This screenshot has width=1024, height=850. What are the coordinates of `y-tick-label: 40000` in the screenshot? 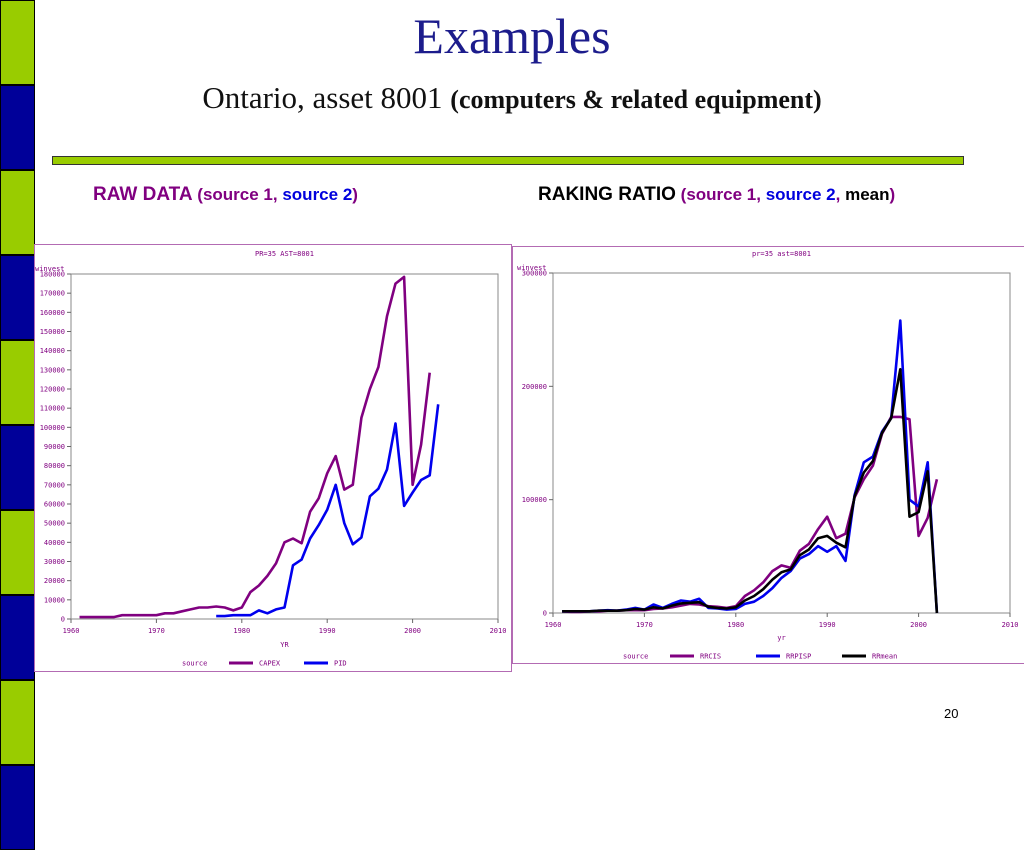 It's located at (54, 543).